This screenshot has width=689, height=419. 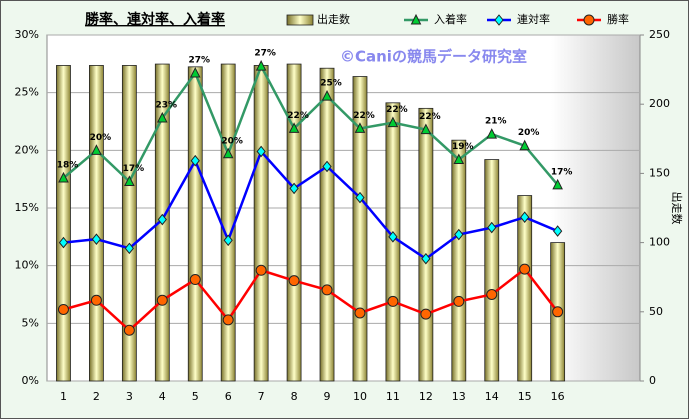 What do you see at coordinates (294, 396) in the screenshot?
I see `x-tick-label: 8` at bounding box center [294, 396].